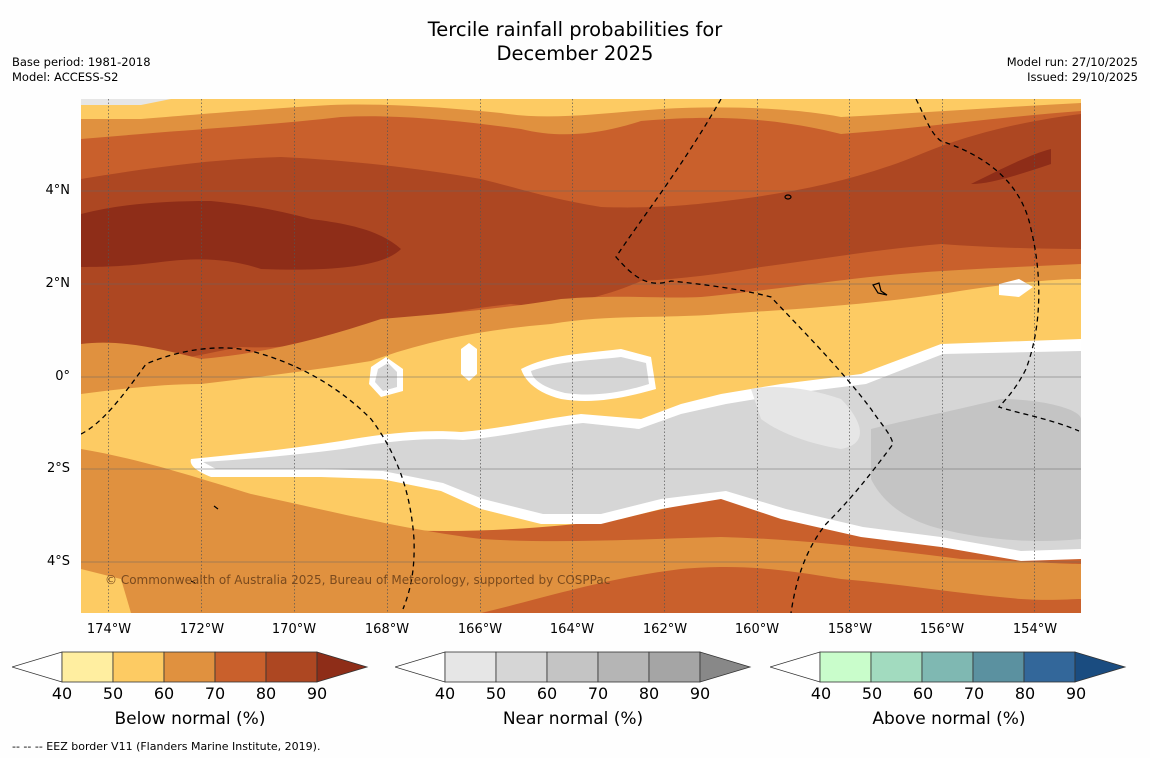 The image size is (1150, 758). Describe the element at coordinates (215, 693) in the screenshot. I see `below-tick-70: 70` at that location.